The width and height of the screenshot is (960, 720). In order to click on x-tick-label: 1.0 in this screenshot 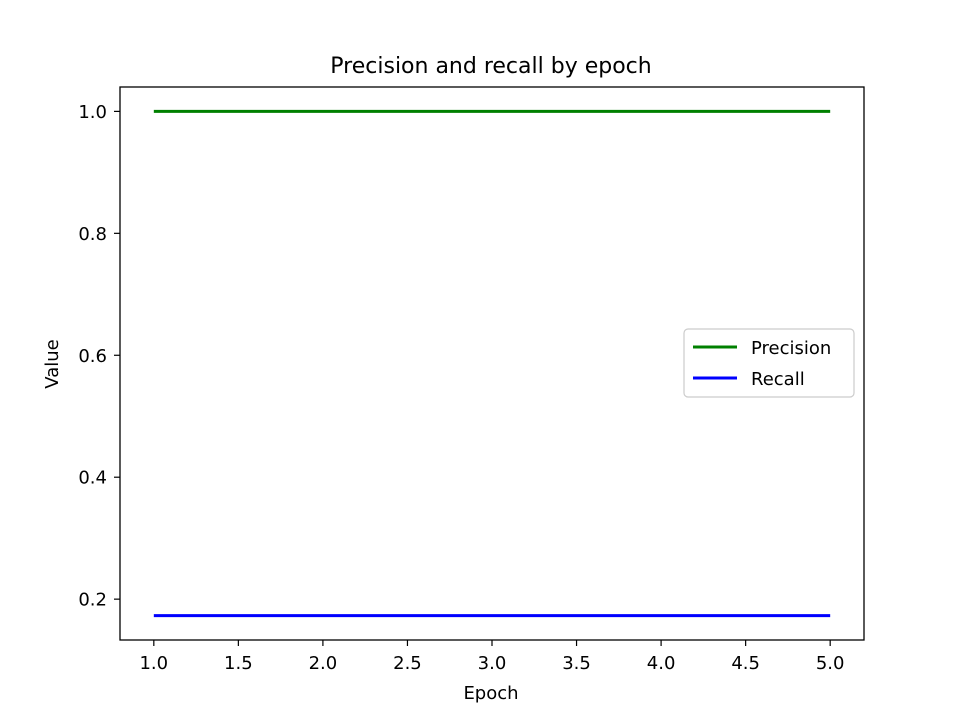, I will do `click(153, 663)`.